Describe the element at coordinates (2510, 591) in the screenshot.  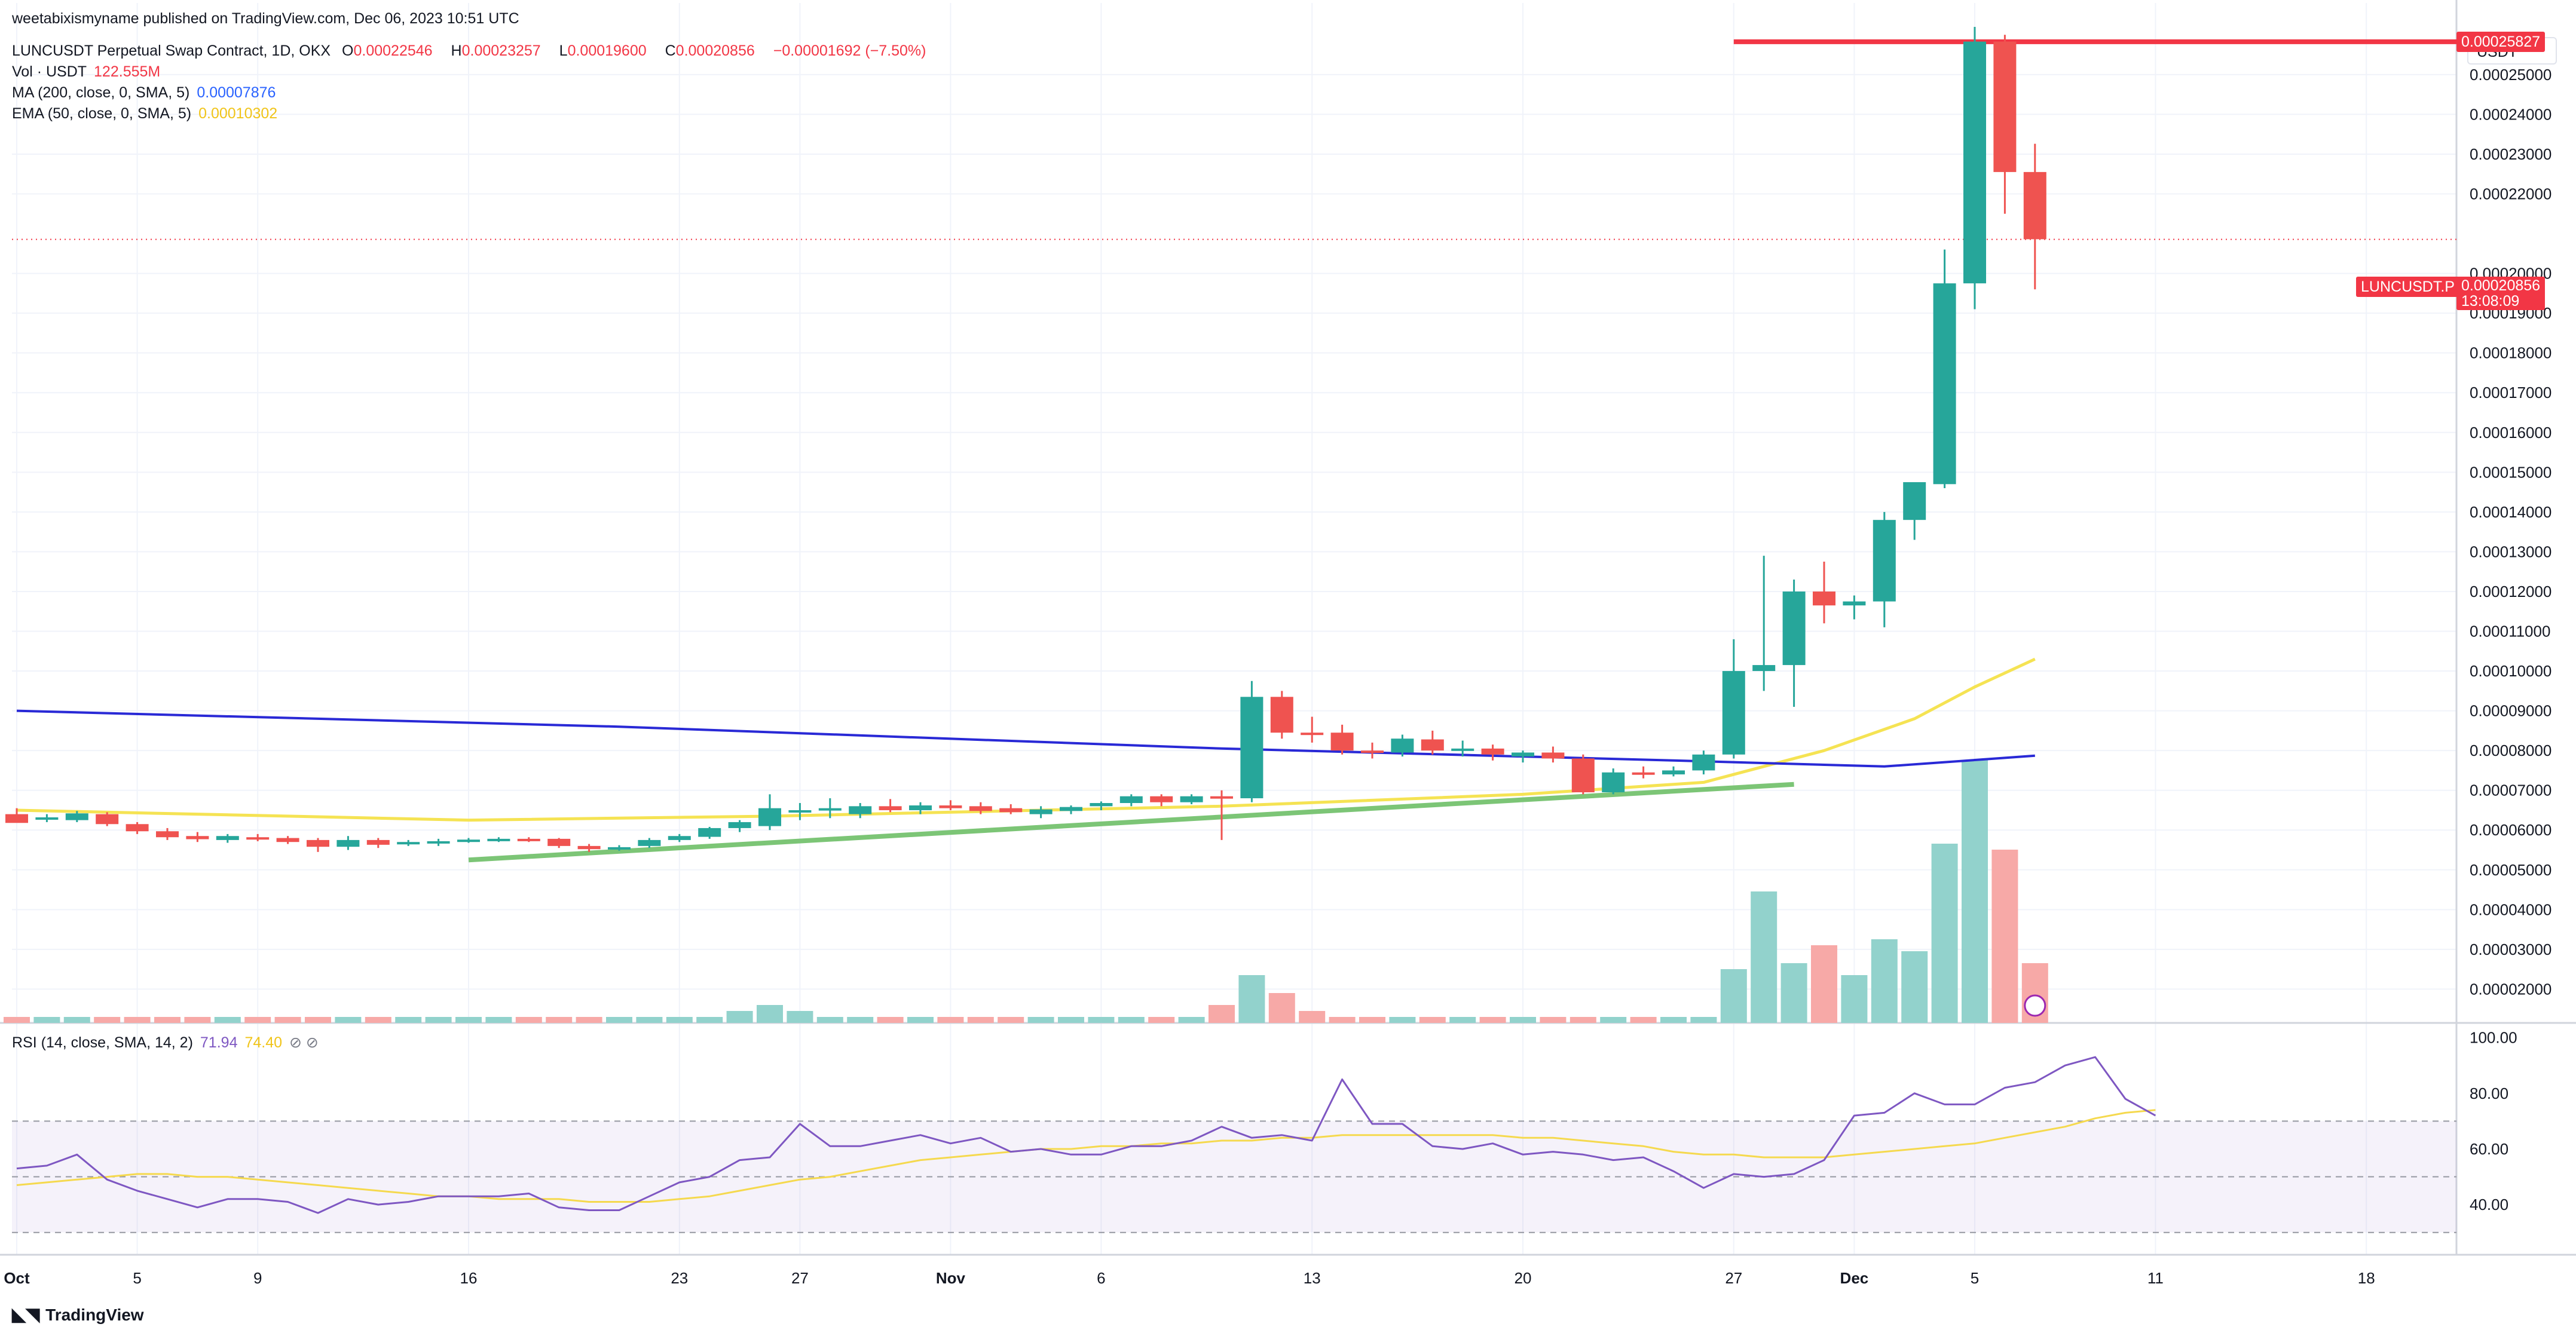
I see `price-tick-label: 0.00012000` at that location.